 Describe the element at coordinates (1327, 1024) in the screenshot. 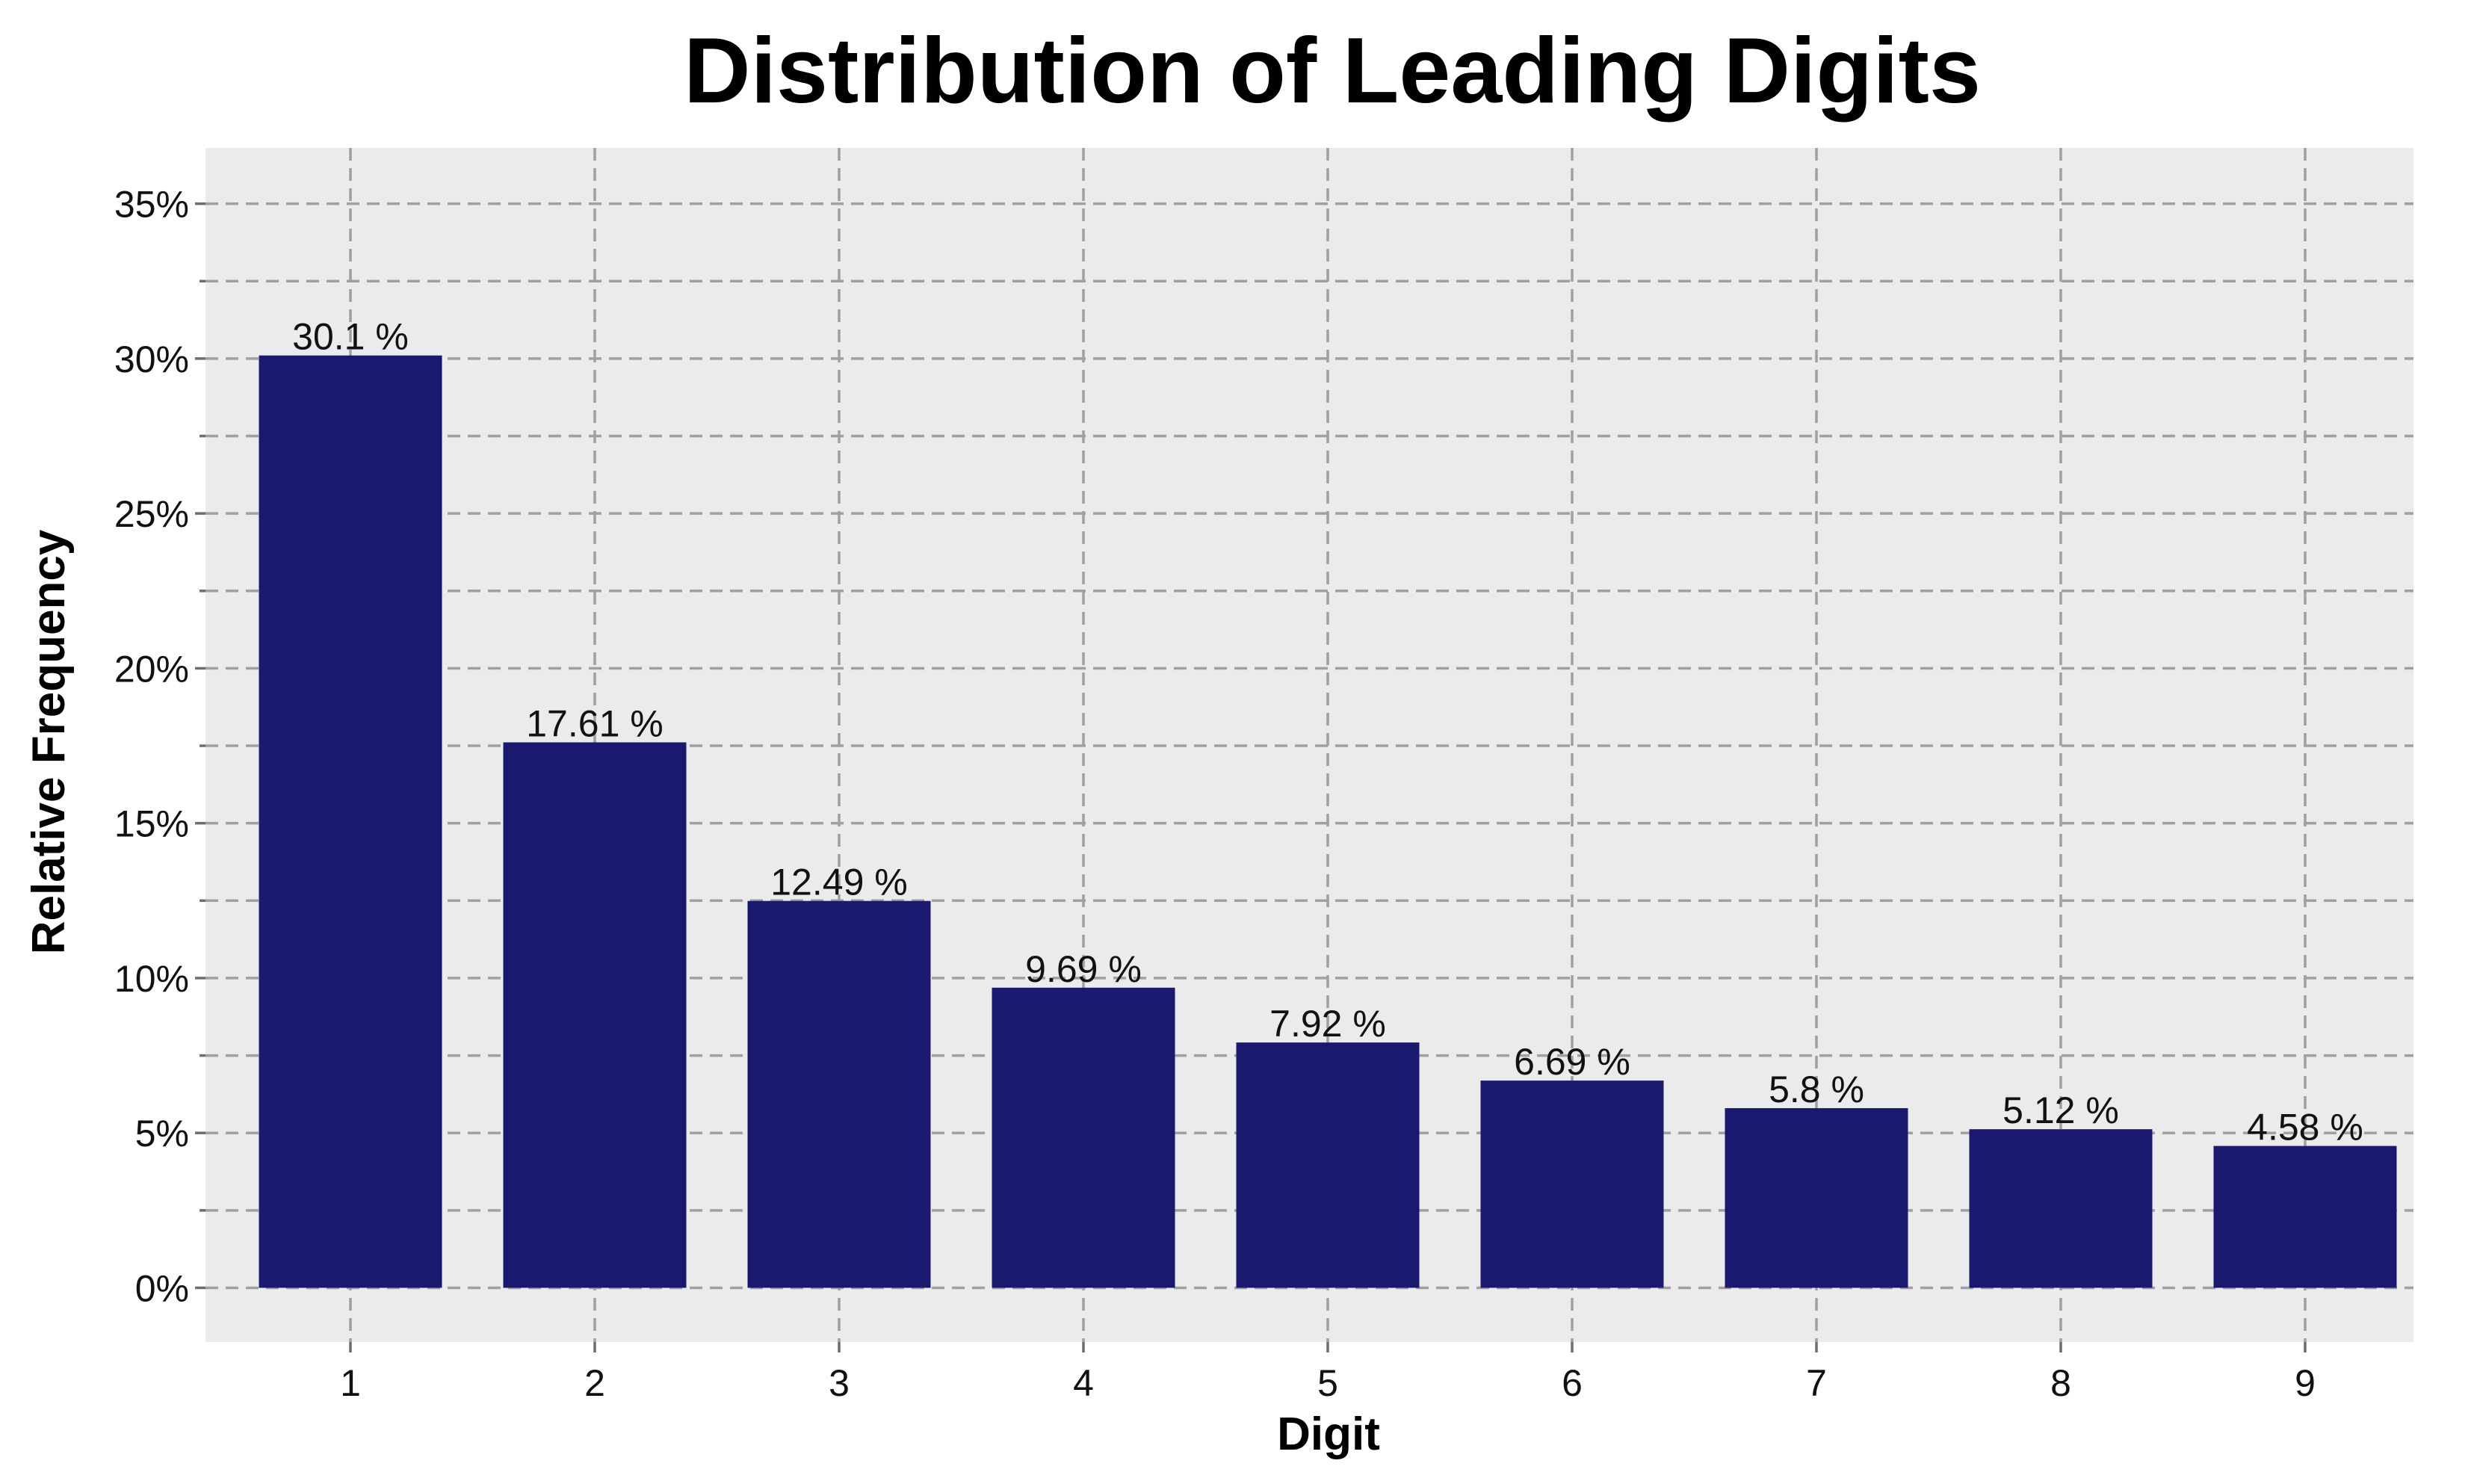

I see `data-label-5: 7.92 %` at that location.